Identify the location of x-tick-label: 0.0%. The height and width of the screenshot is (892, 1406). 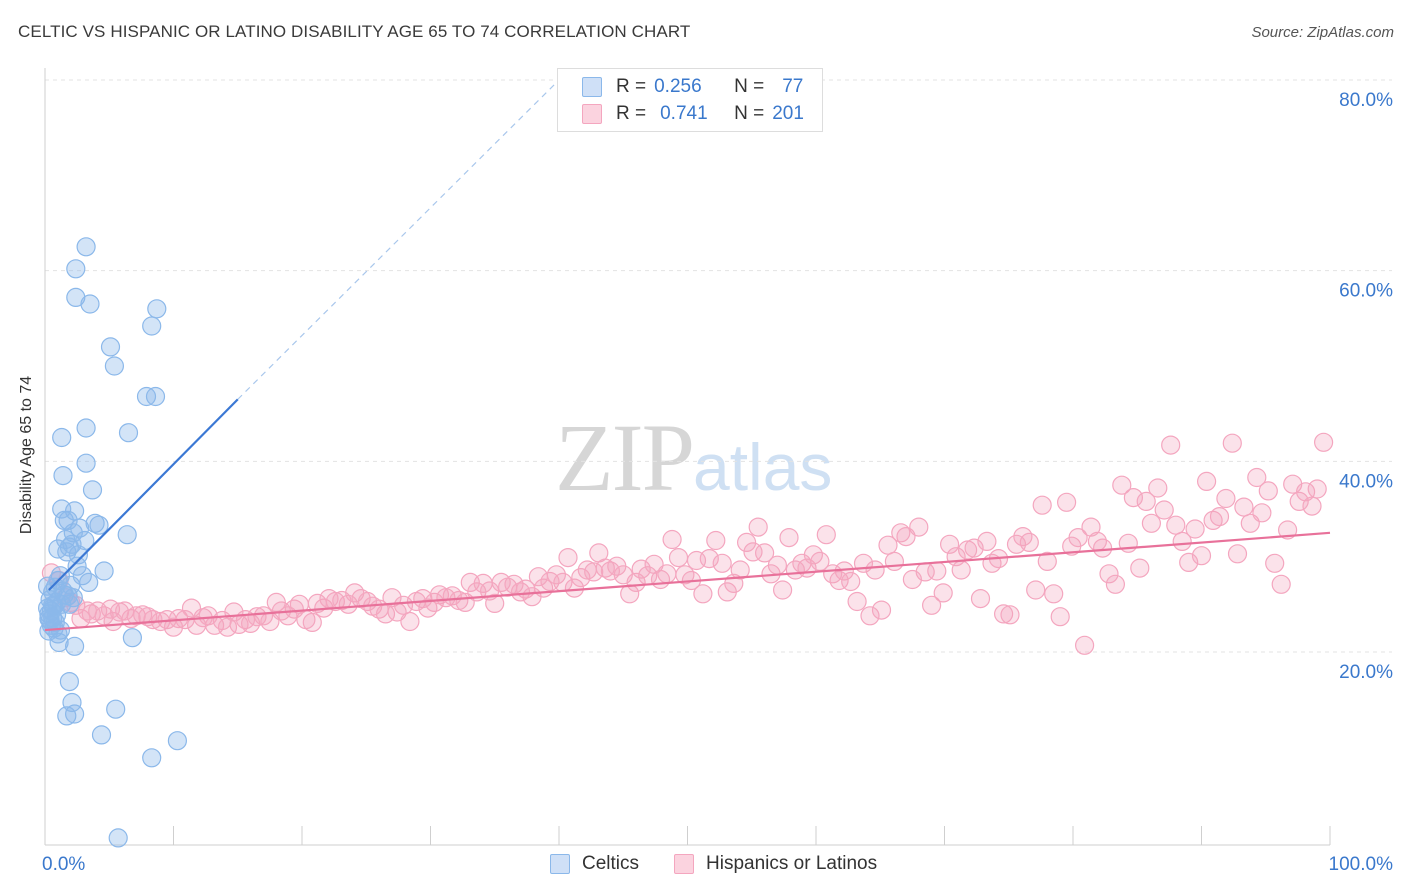
(63, 864).